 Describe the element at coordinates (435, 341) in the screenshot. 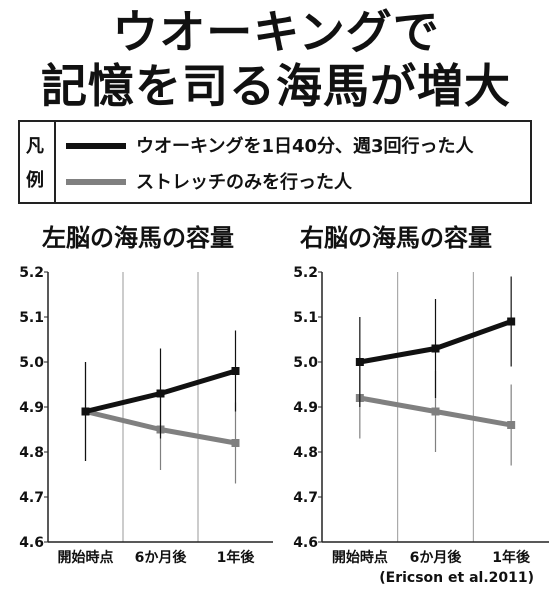

I see `series-walking-right` at that location.